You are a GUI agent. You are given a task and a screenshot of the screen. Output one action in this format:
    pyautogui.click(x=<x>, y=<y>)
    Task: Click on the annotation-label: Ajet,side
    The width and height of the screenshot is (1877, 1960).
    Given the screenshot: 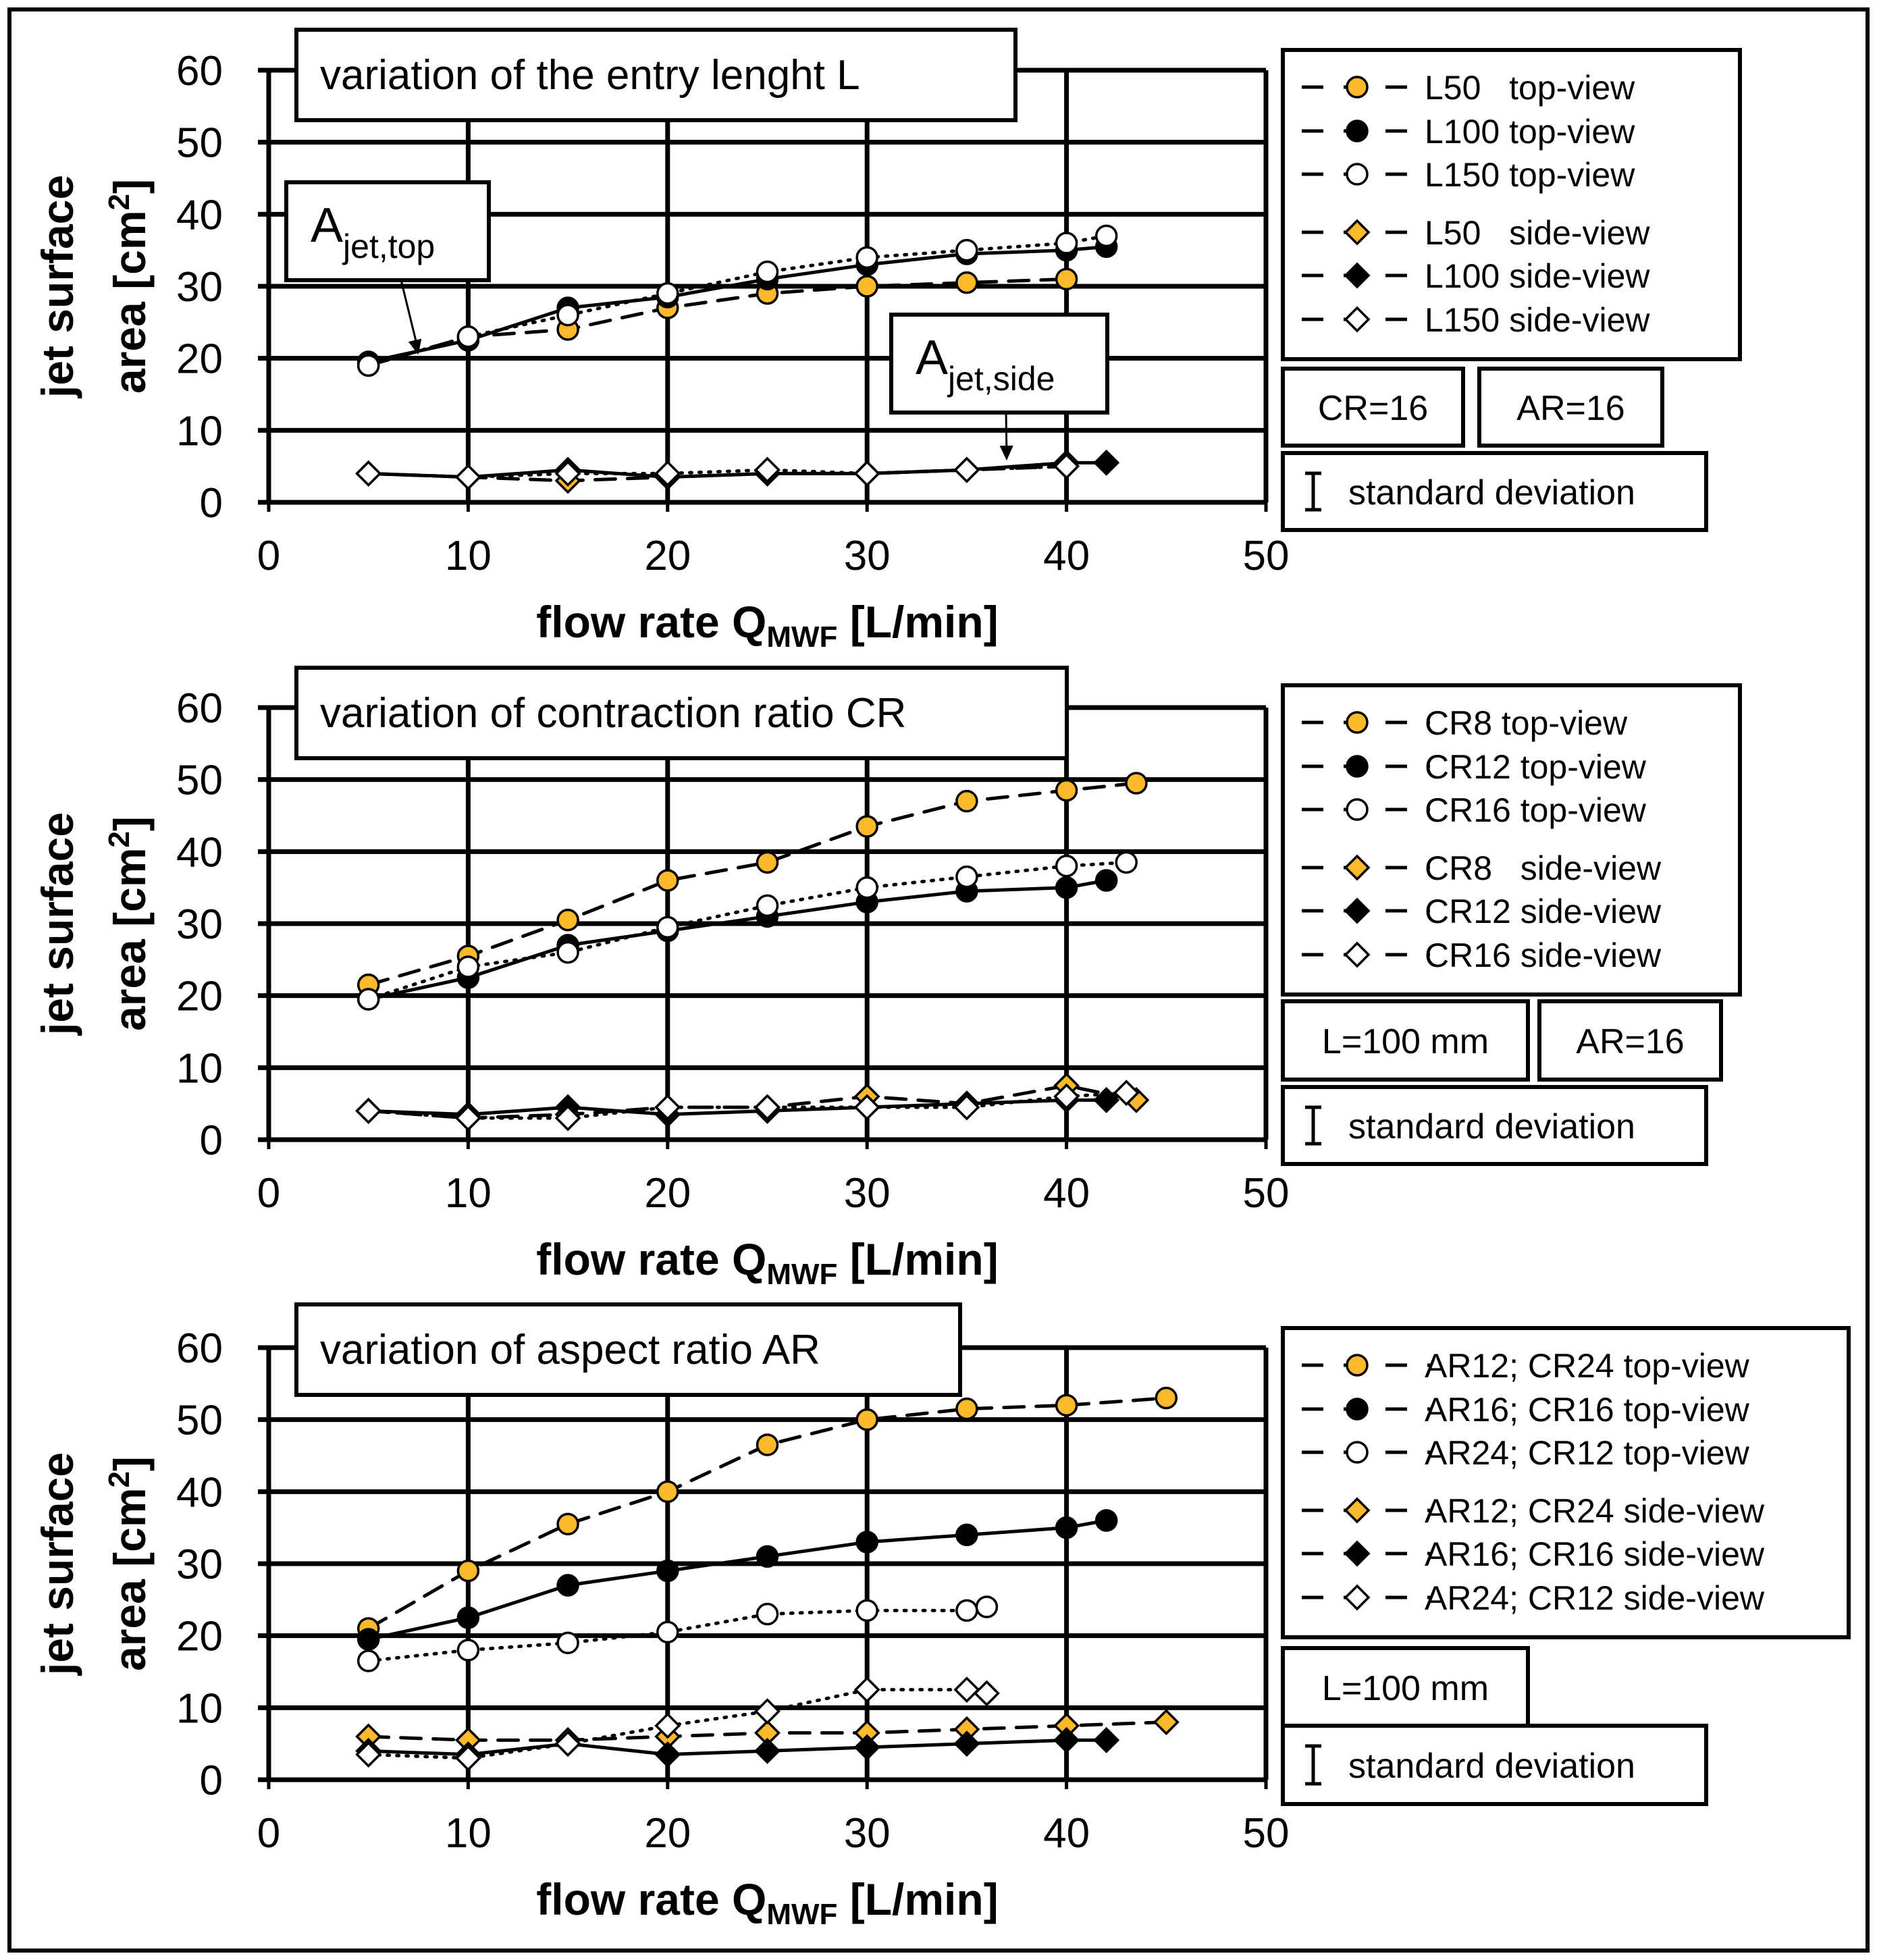 What is the action you would take?
    pyautogui.click(x=985, y=364)
    